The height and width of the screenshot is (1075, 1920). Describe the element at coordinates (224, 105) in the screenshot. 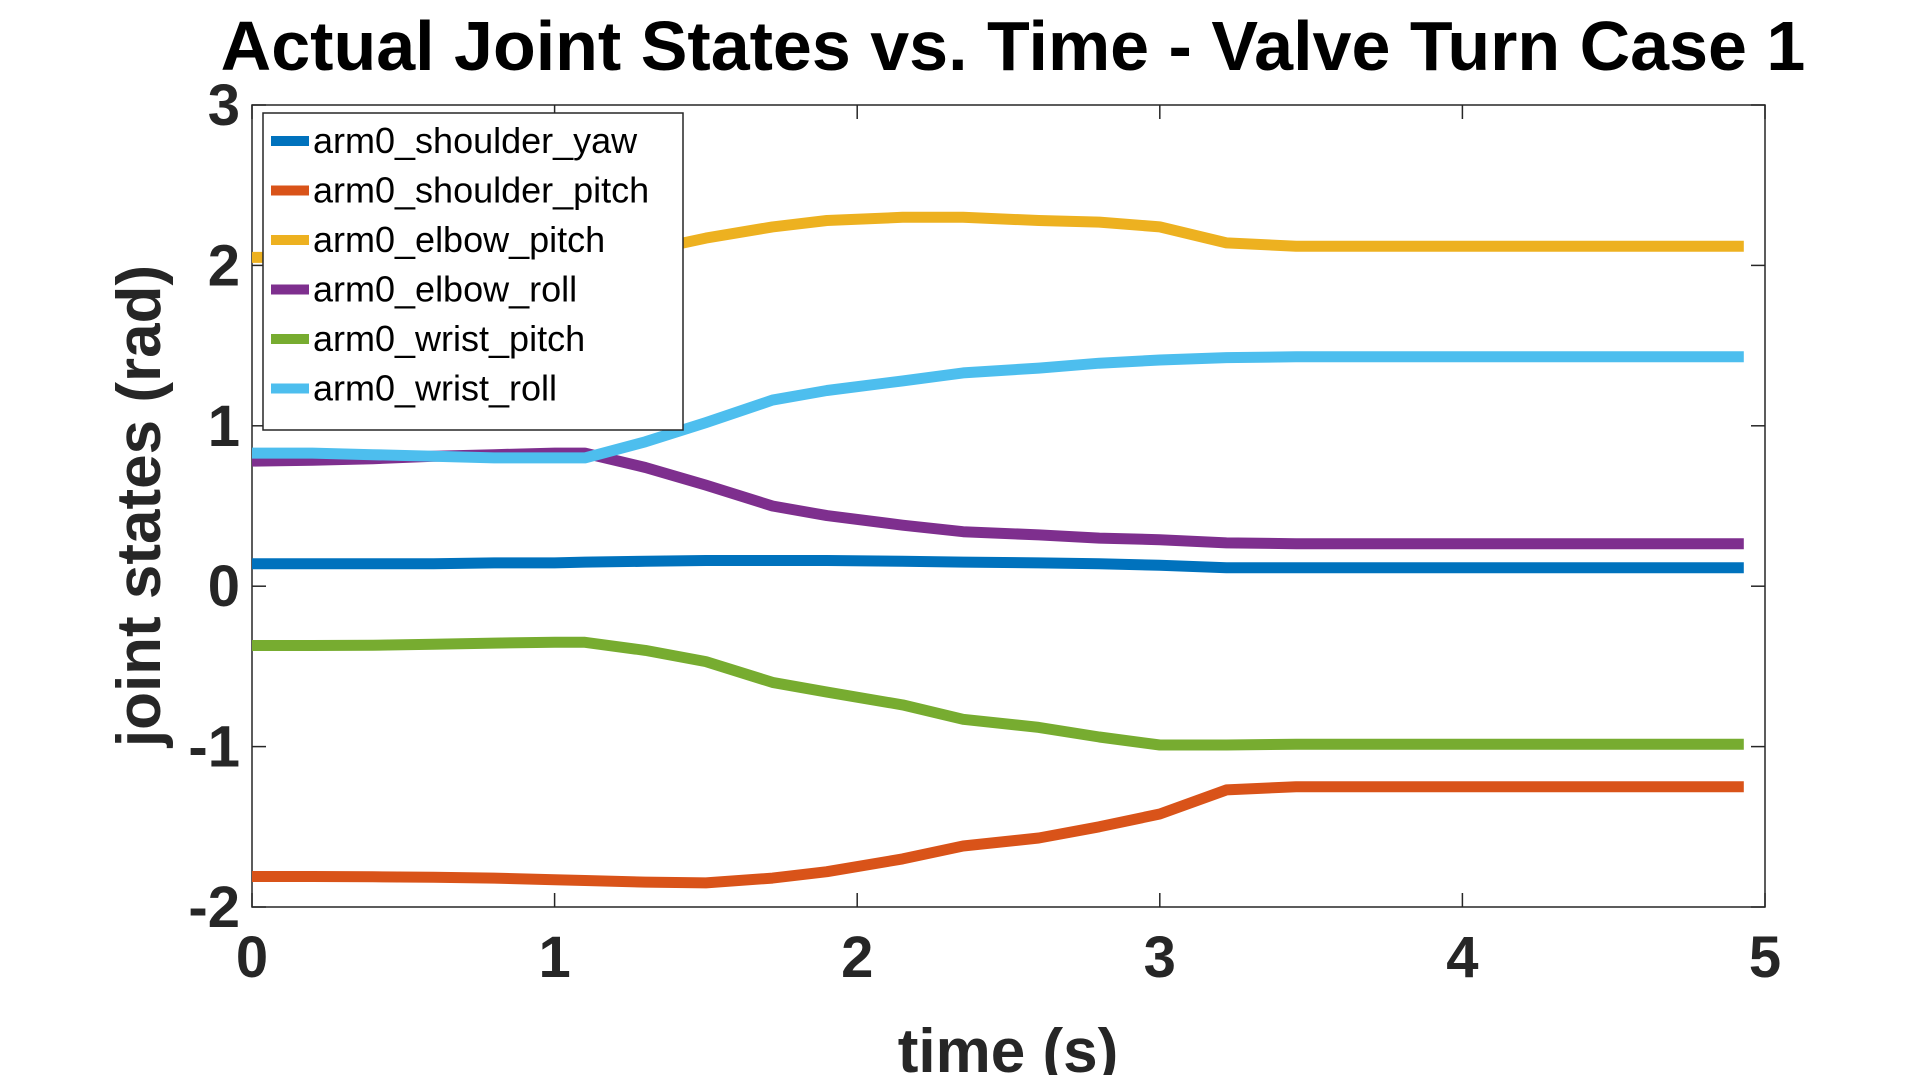

I see `y-tick-label: 3` at that location.